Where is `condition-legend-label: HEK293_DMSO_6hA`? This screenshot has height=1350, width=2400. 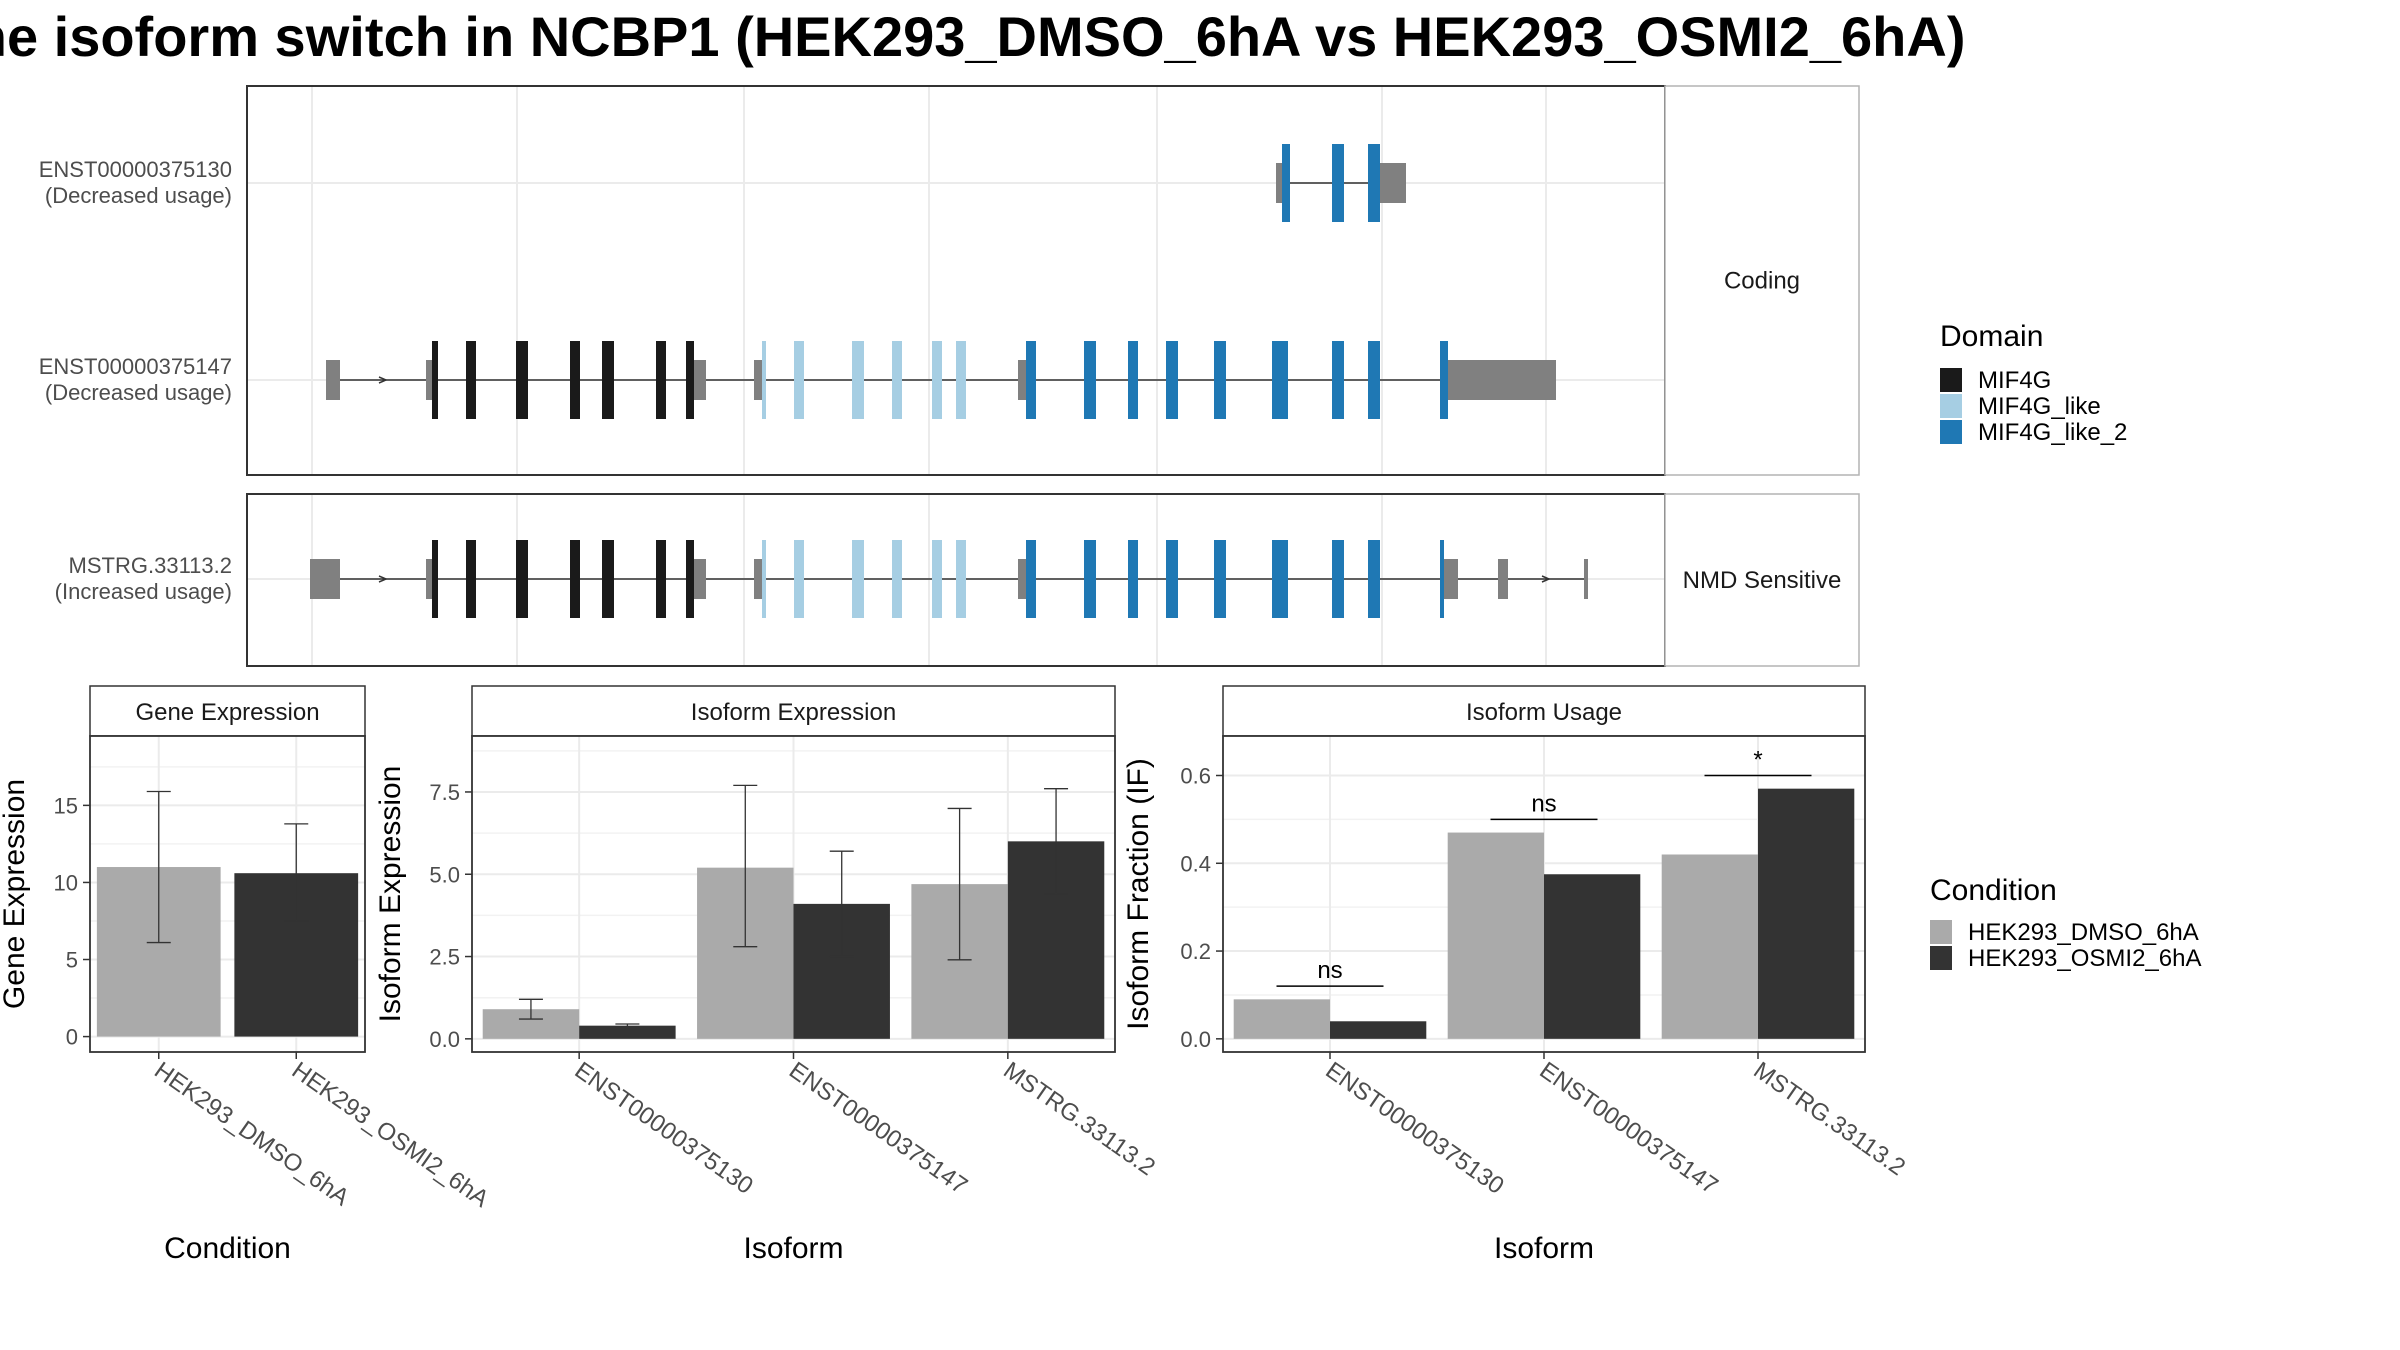 condition-legend-label: HEK293_DMSO_6hA is located at coordinates (2083, 932).